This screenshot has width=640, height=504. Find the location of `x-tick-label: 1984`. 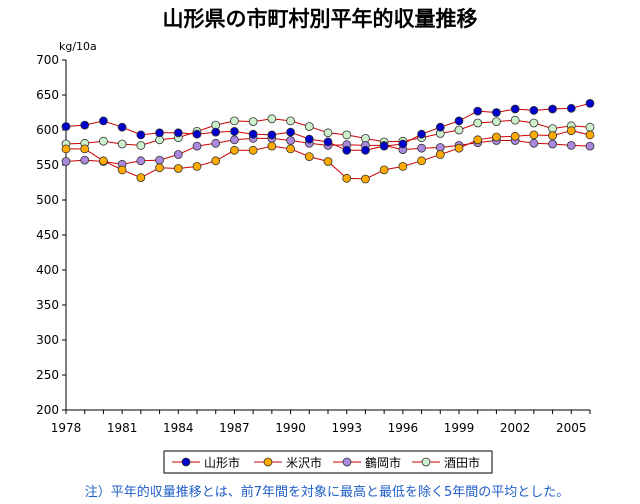

x-tick-label: 1984 is located at coordinates (178, 428).